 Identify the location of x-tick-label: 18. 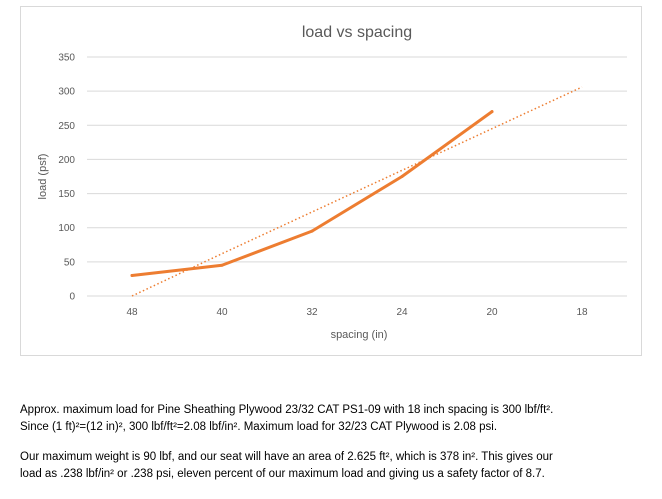
(582, 312).